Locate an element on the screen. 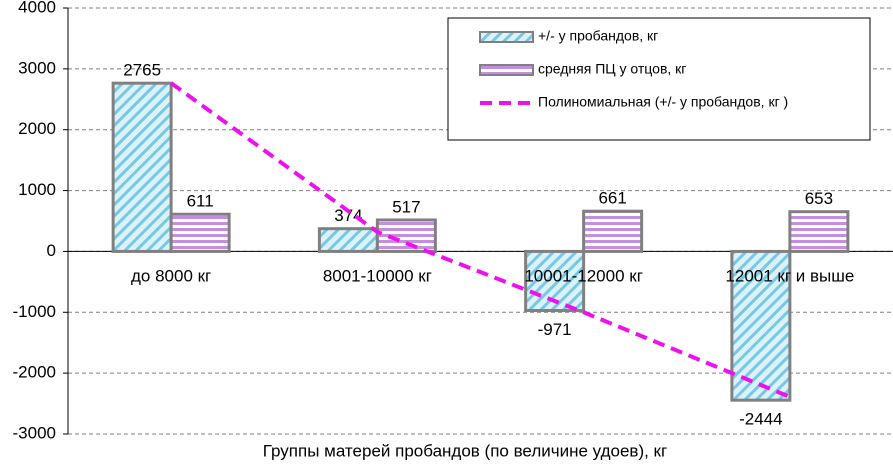  data-label: 661 is located at coordinates (612, 198).